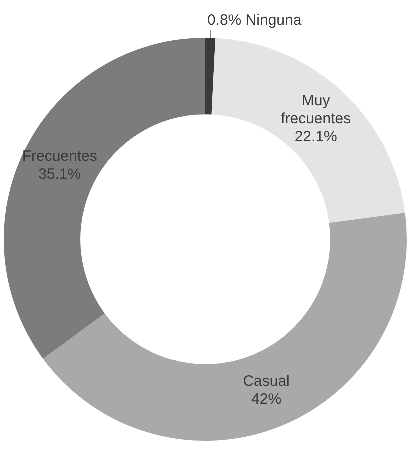  Describe the element at coordinates (266, 381) in the screenshot. I see `slice-label: Casual` at that location.